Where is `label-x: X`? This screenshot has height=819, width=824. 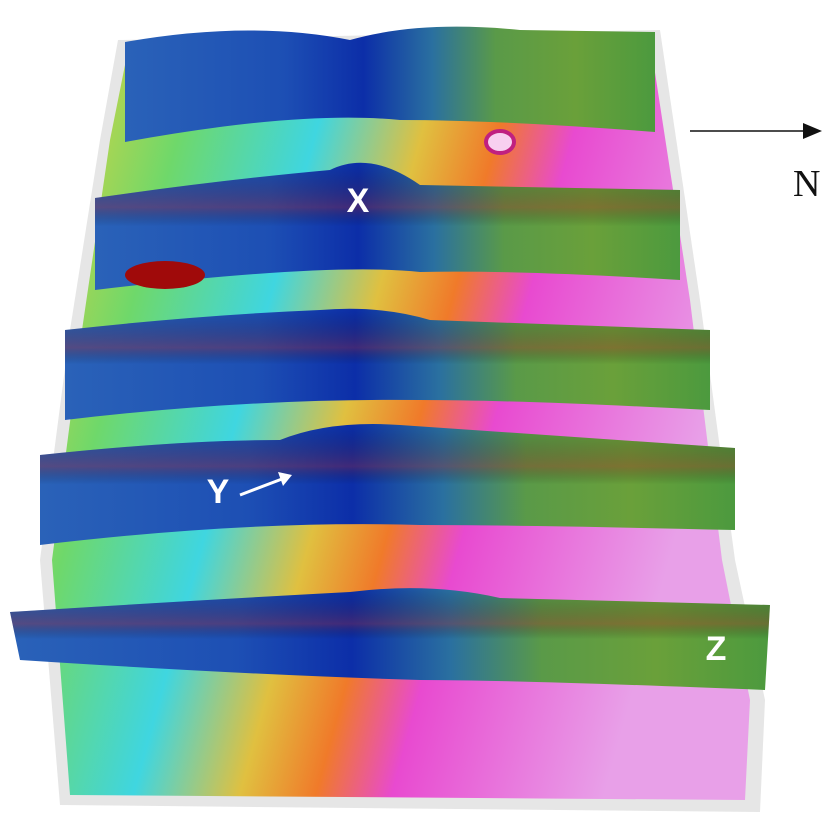 label-x: X is located at coordinates (358, 201).